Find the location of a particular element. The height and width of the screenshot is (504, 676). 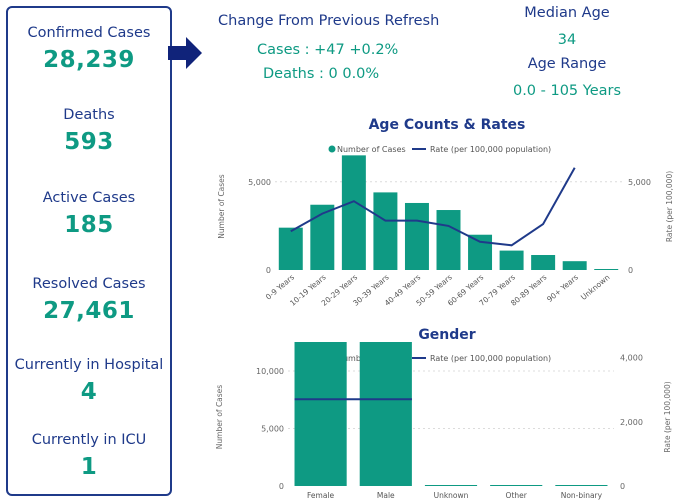

x-tick-label: Female is located at coordinates (321, 495).